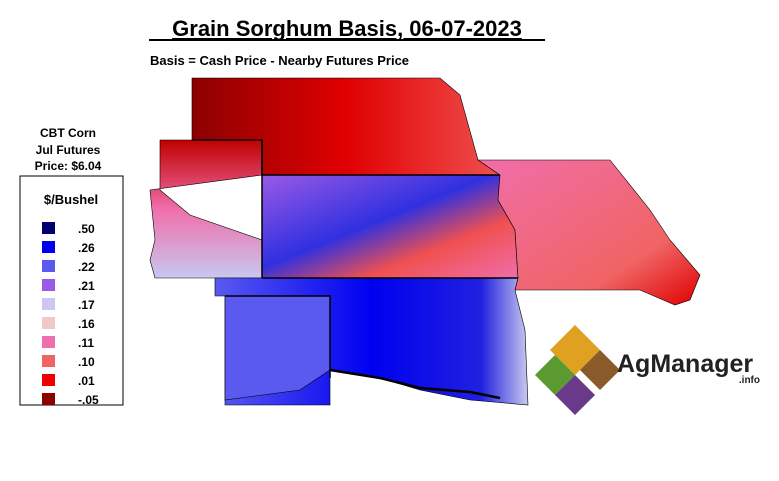  What do you see at coordinates (206, 209) in the screenshot?
I see `colorado` at bounding box center [206, 209].